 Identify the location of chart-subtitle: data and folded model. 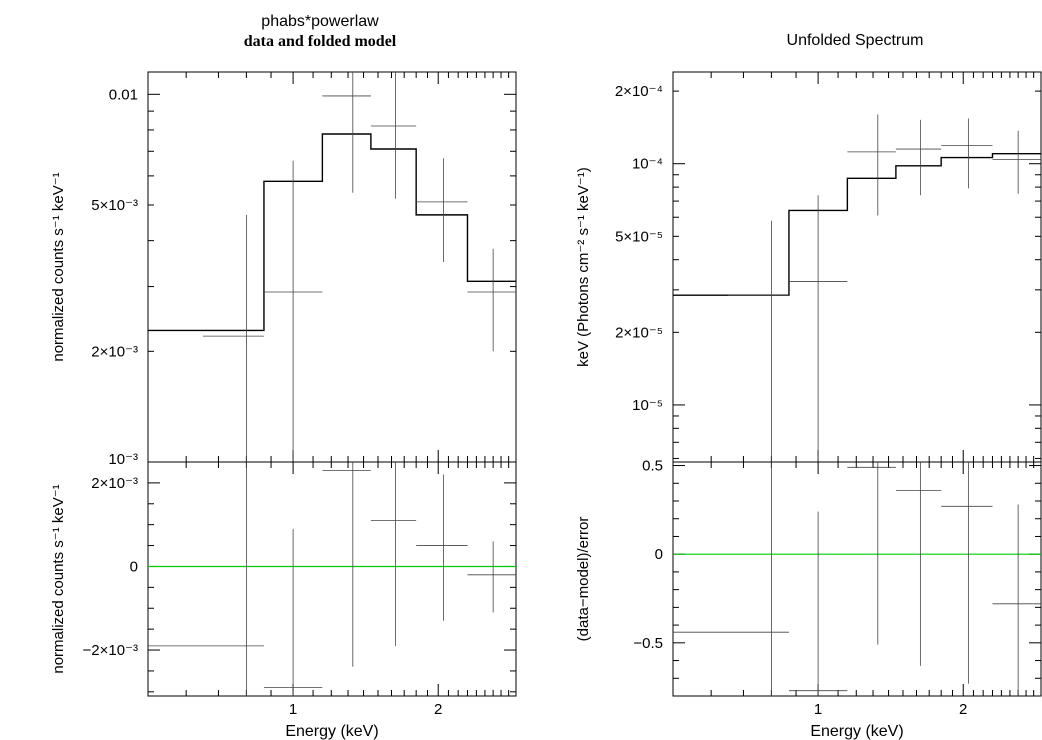
(320, 41).